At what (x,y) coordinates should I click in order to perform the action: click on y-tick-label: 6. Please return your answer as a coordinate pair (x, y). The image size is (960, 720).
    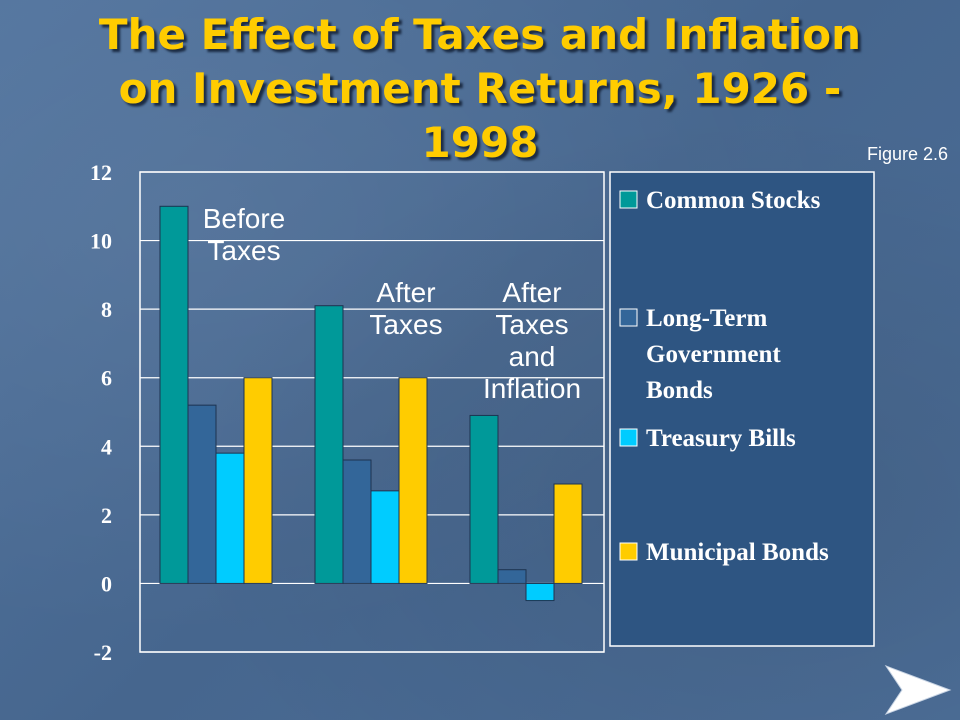
    Looking at the image, I should click on (106, 378).